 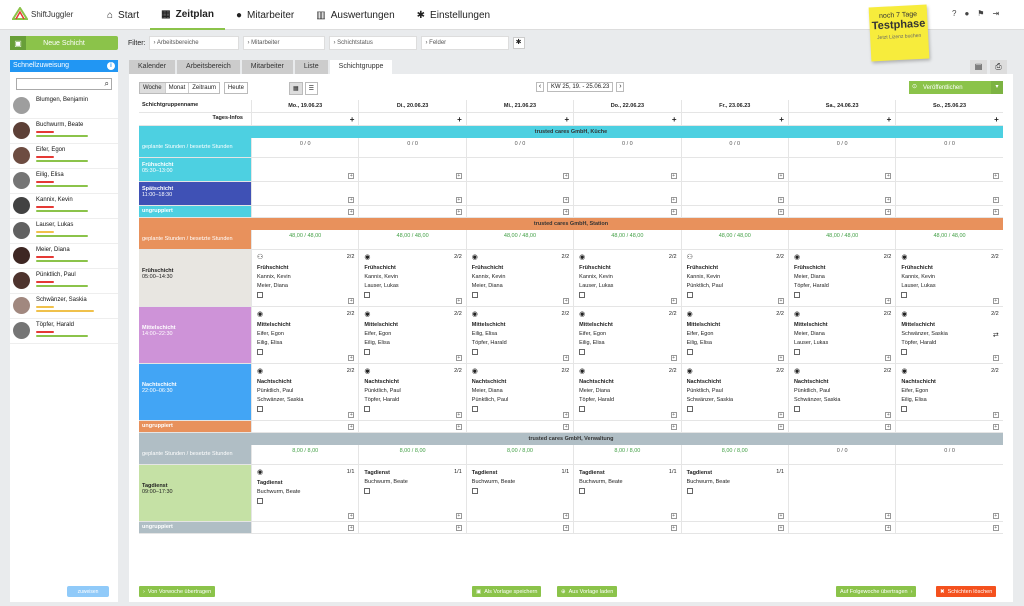 What do you see at coordinates (305, 486) in the screenshot?
I see `shift-card: ◉ 1/1 Tagdienst Buchwurm, Beate` at bounding box center [305, 486].